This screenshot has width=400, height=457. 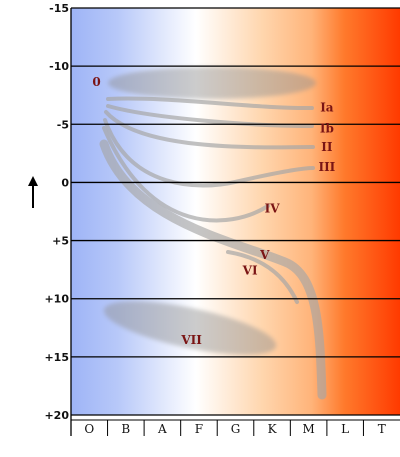 I want to click on x-tick-label: F, so click(x=199, y=429).